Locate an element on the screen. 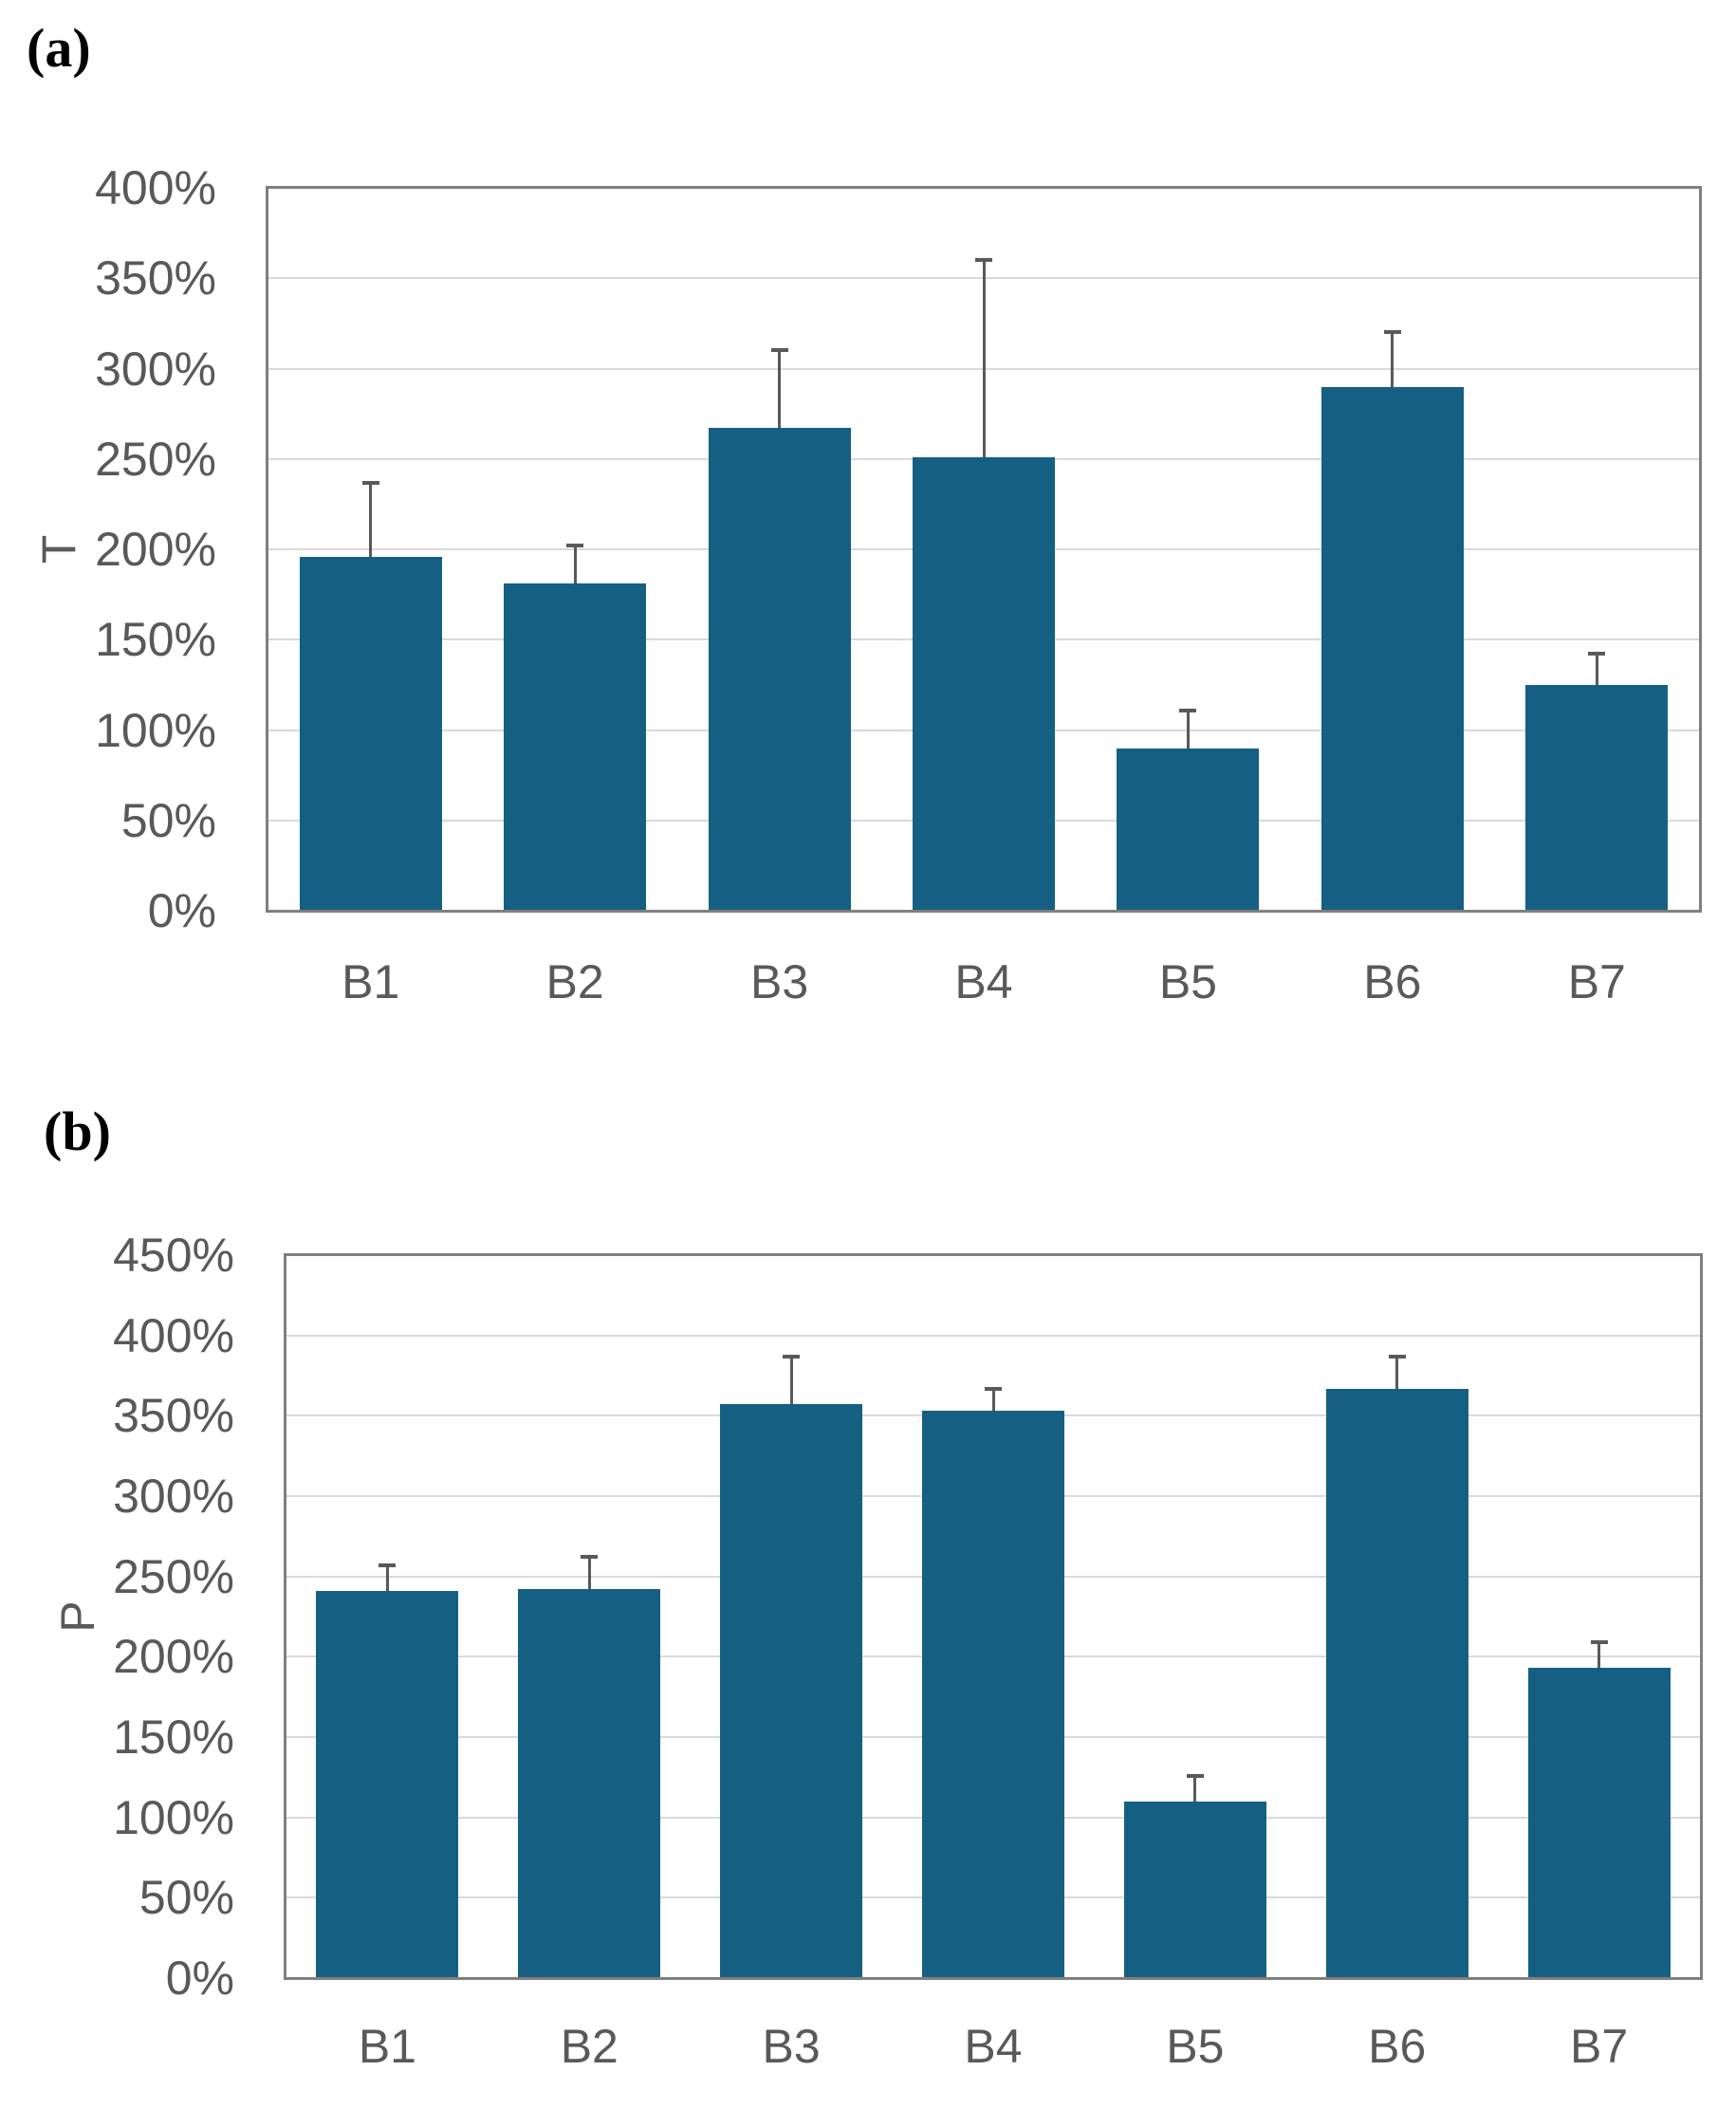  panel-label-a: (a) is located at coordinates (59, 48).